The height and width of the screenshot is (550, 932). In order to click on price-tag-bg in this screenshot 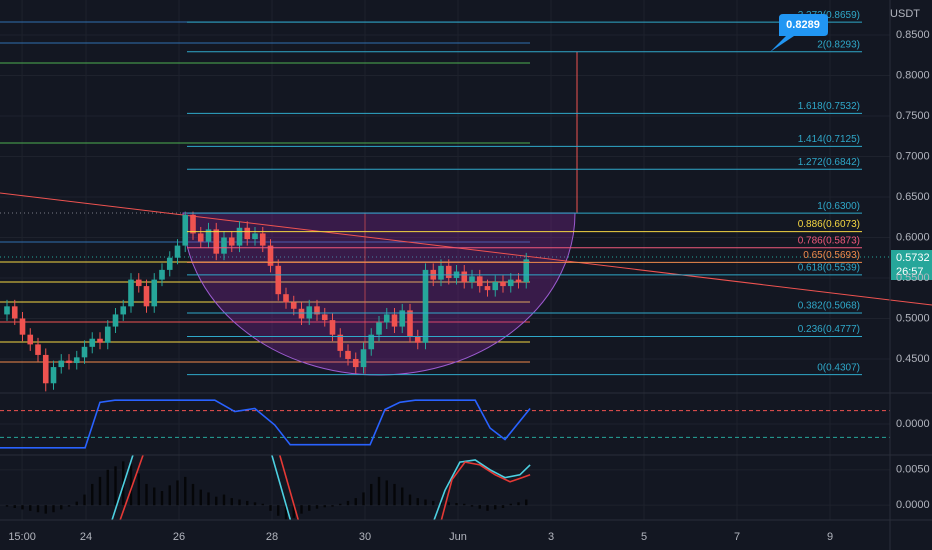, I will do `click(911, 265)`.